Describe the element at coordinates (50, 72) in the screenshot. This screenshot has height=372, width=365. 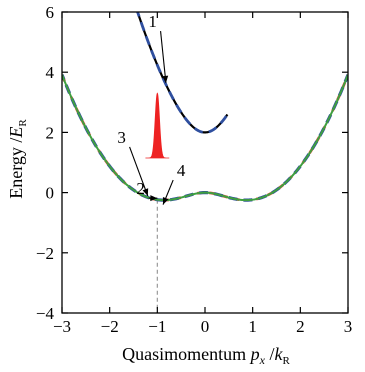
I see `y-tick-label: 4` at that location.